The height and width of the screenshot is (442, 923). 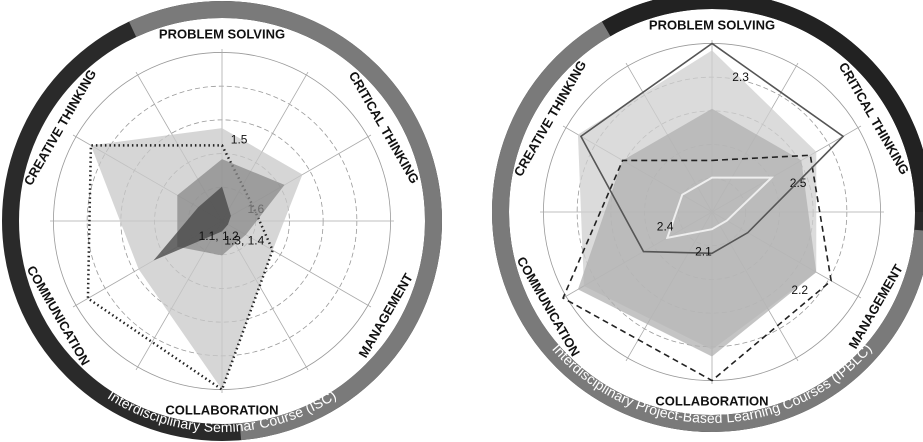 I want to click on series-label: 1.3, 1.4, so click(x=244, y=240).